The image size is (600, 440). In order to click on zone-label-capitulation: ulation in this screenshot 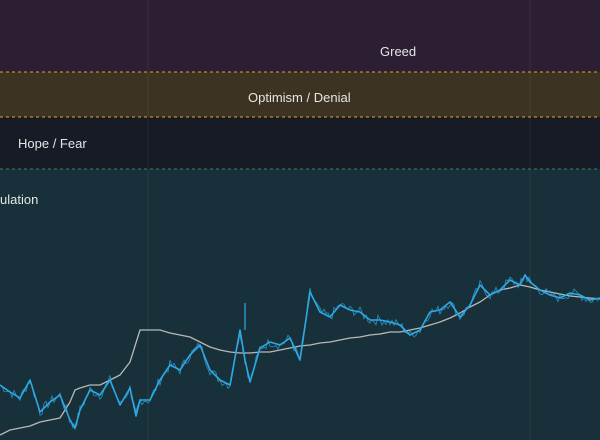, I will do `click(19, 199)`.